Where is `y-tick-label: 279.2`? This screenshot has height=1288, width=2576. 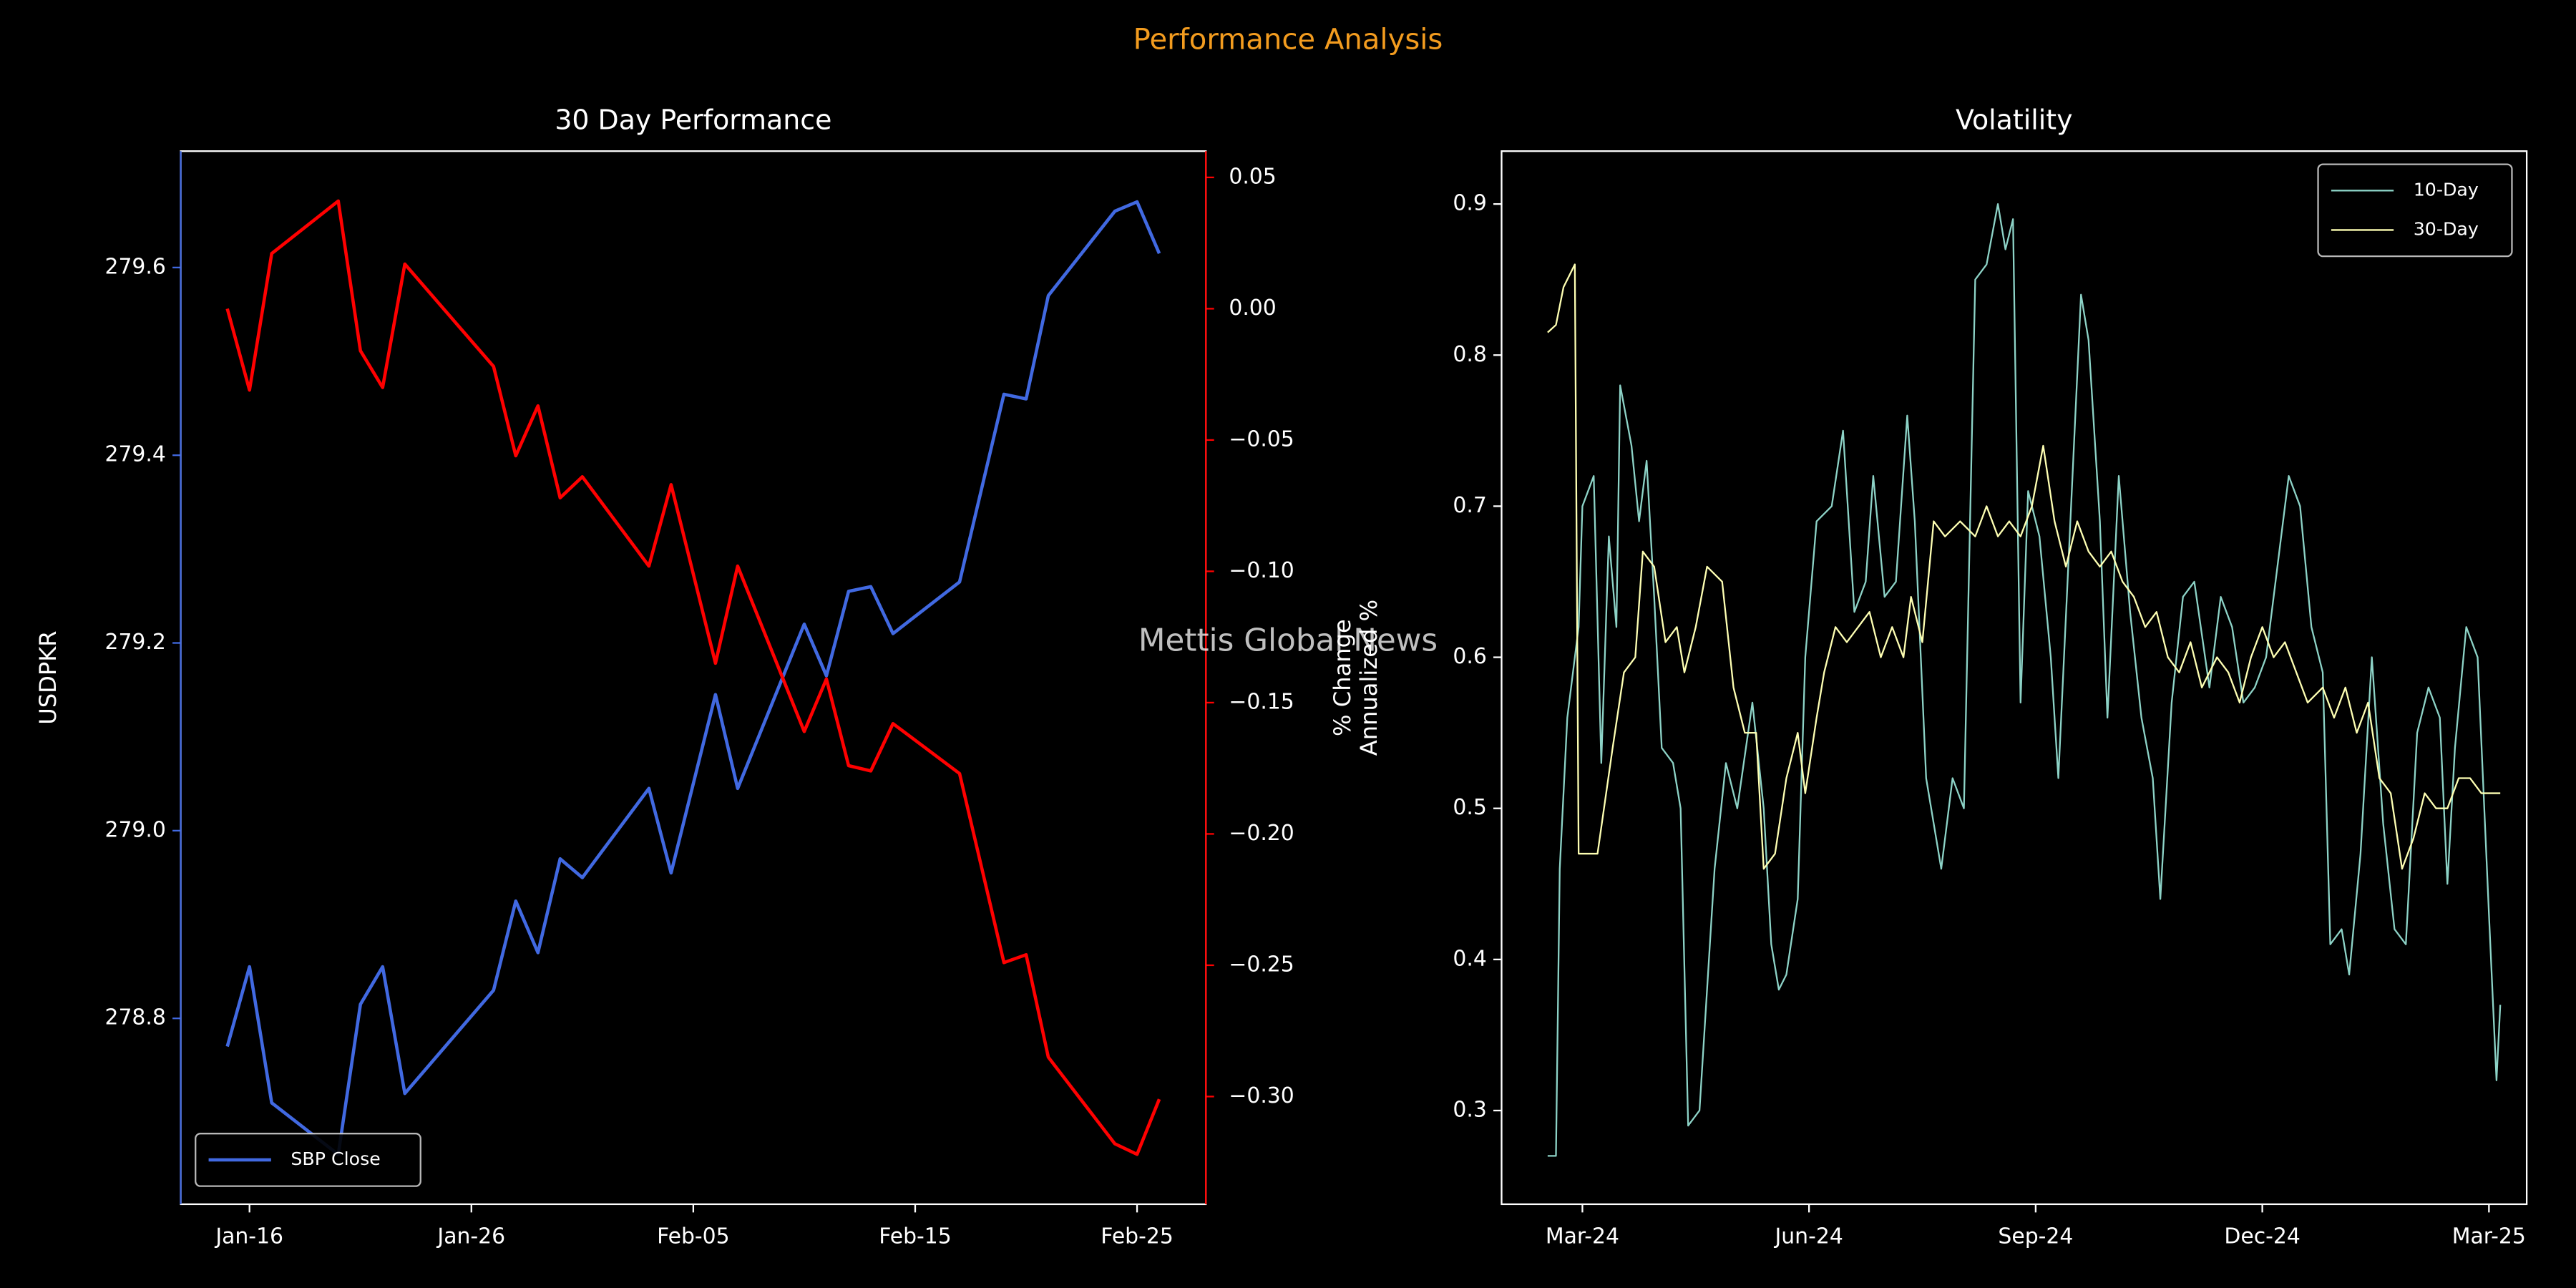 y-tick-label: 279.2 is located at coordinates (134, 642).